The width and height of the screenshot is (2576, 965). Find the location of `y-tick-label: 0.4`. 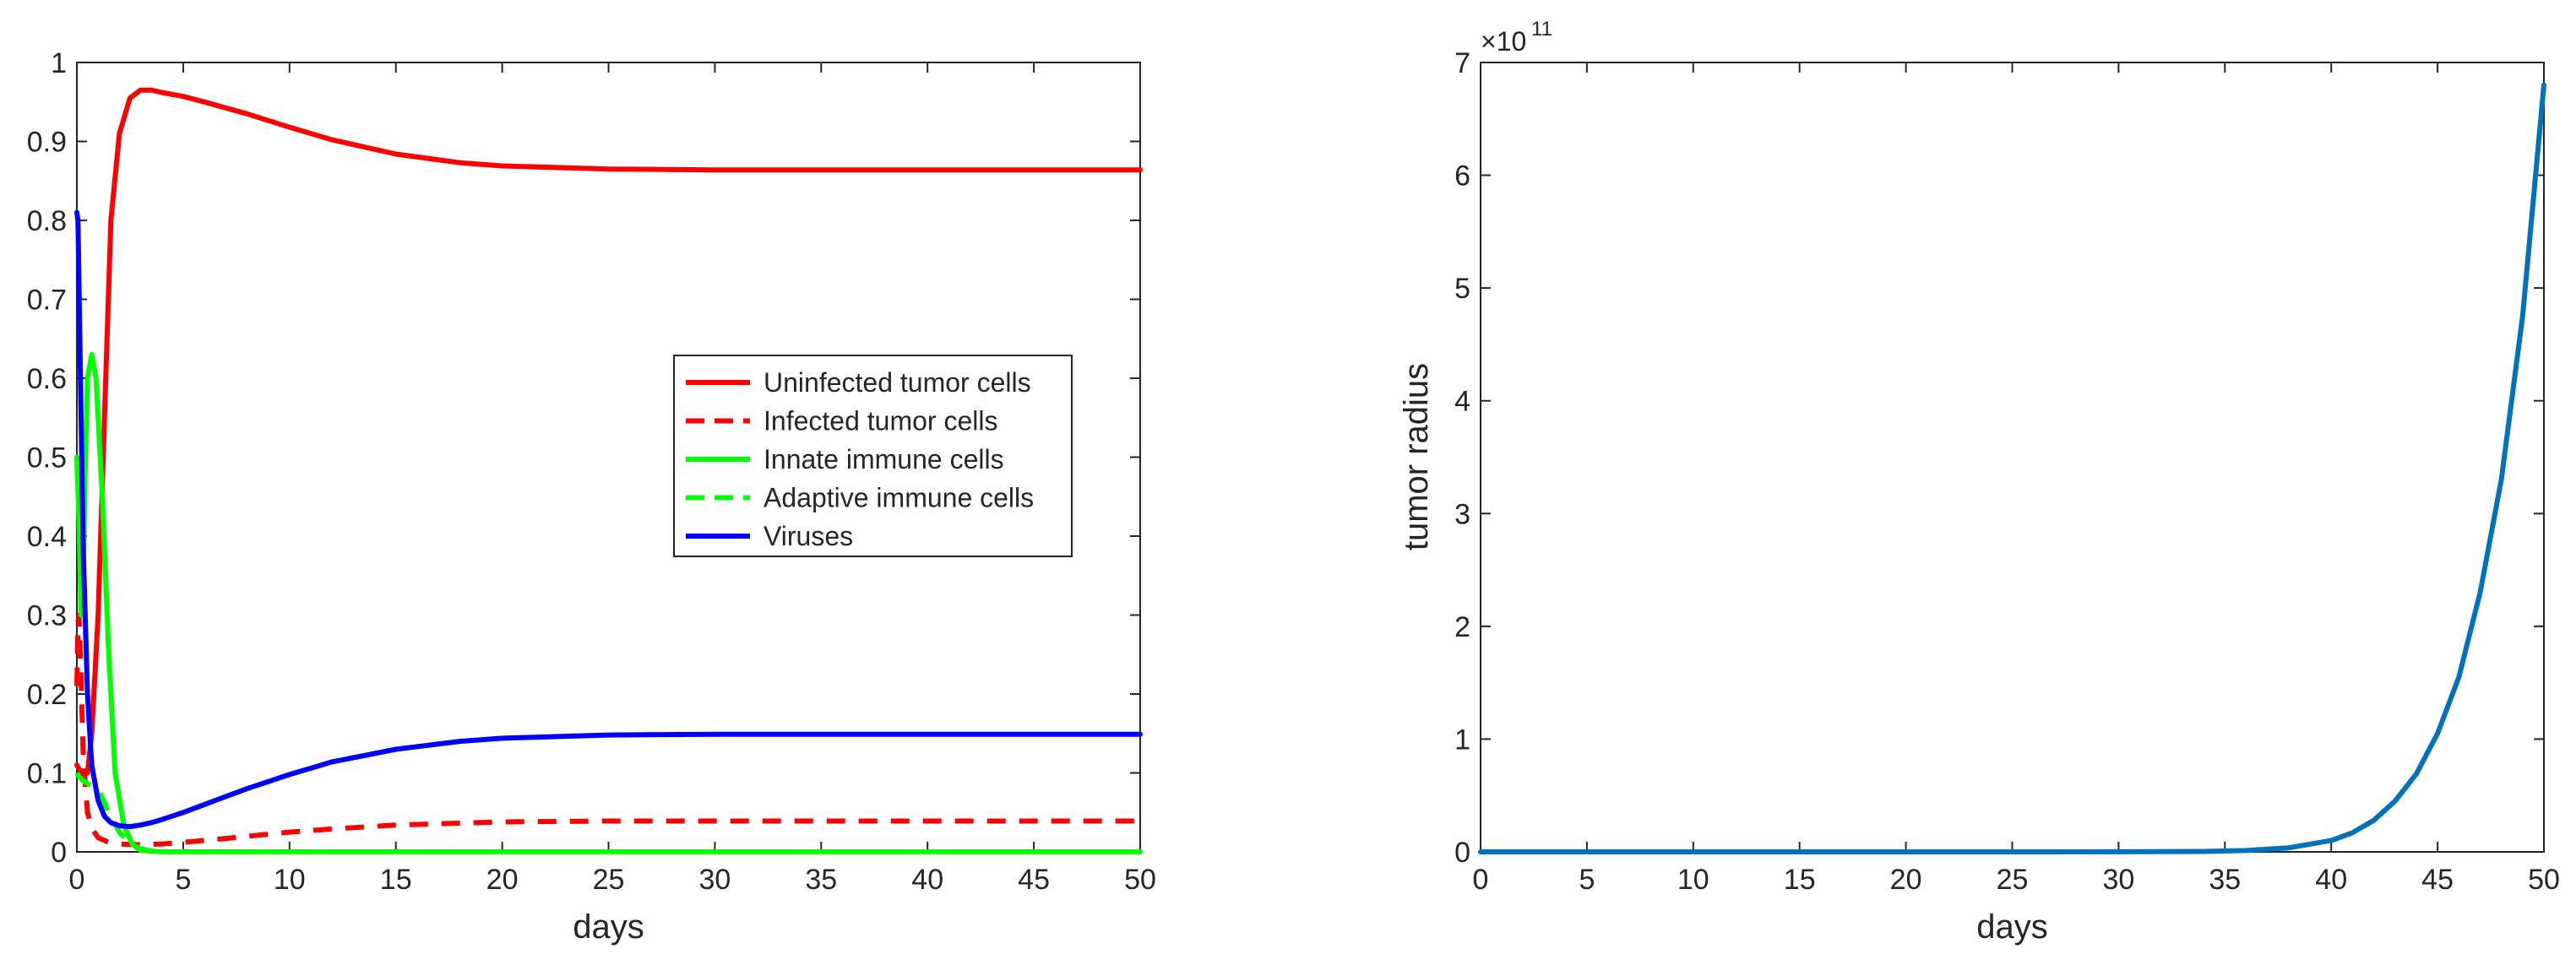

y-tick-label: 0.4 is located at coordinates (47, 537).